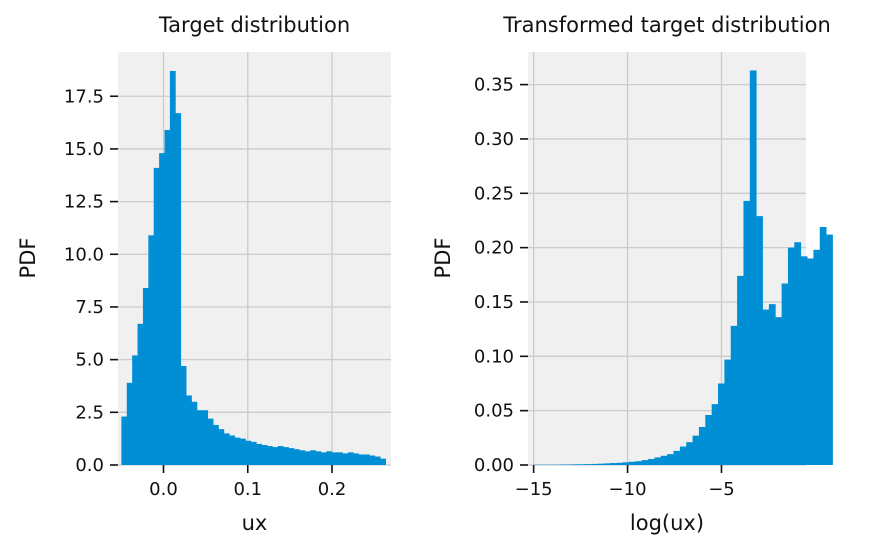 The width and height of the screenshot is (871, 549). I want to click on right-y-tick-label: 0.30, so click(494, 139).